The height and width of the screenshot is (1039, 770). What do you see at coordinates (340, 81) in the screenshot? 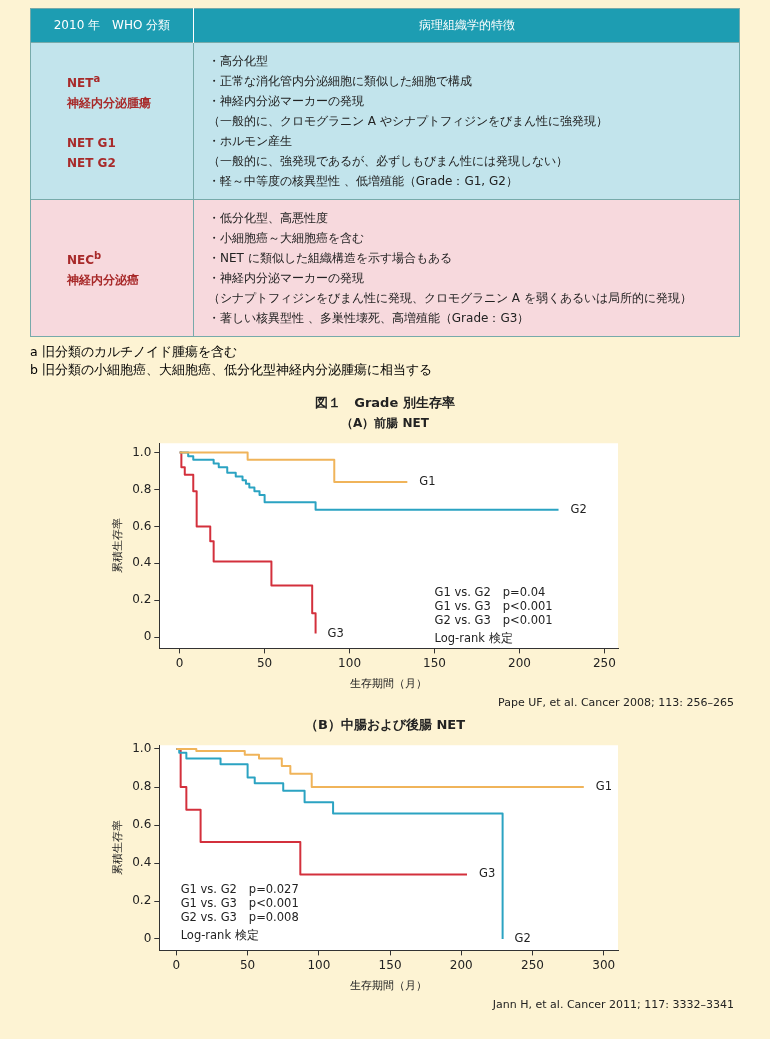
I see `text: ・正常な消化管内分泌細胞に類似した細胞で構成` at bounding box center [340, 81].